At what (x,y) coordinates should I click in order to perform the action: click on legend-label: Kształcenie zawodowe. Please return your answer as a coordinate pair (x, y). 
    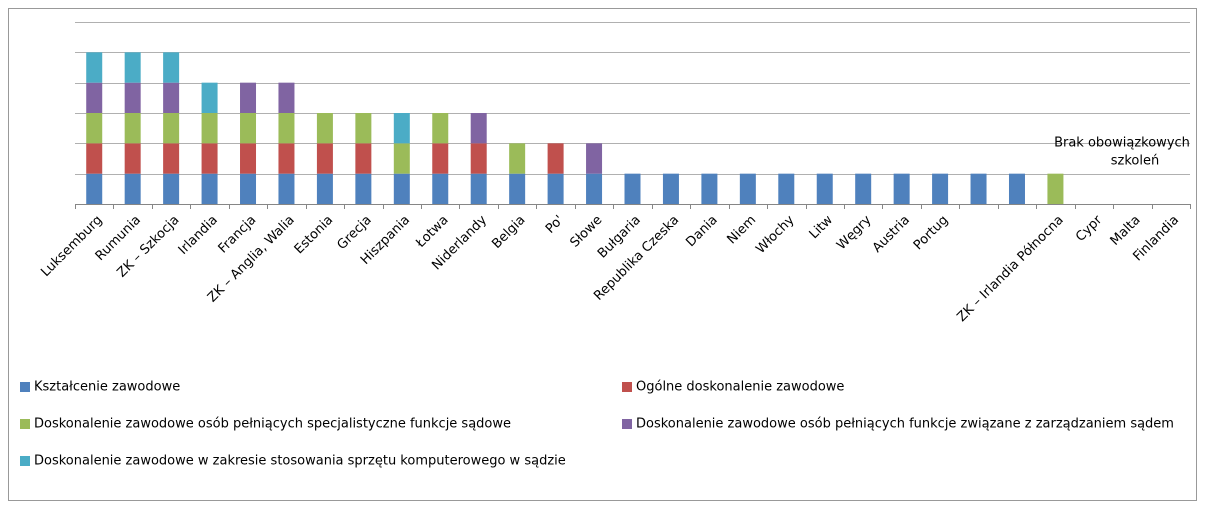
    Looking at the image, I should click on (107, 387).